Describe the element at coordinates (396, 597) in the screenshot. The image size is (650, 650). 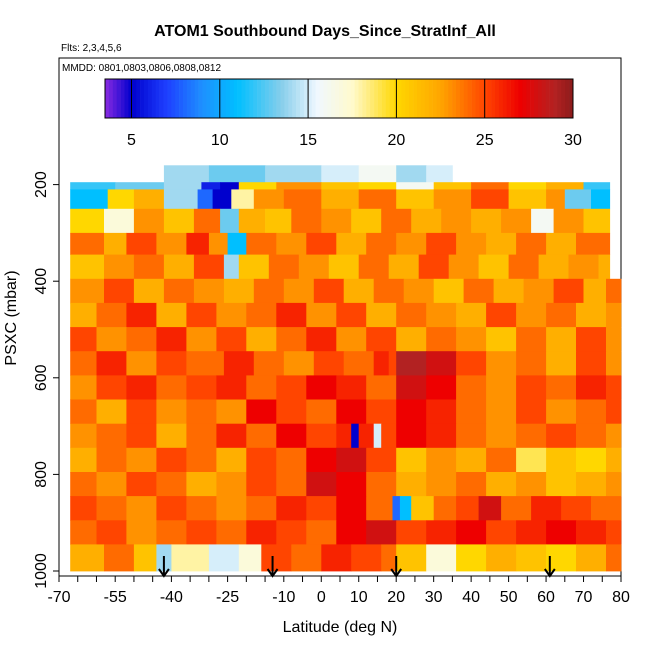
I see `x-tick-label: 20` at that location.